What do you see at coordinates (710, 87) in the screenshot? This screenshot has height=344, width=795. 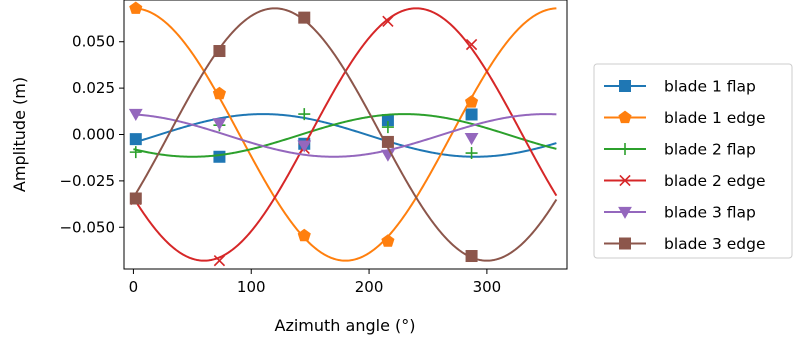 I see `legend-label: blade 1 flap` at bounding box center [710, 87].